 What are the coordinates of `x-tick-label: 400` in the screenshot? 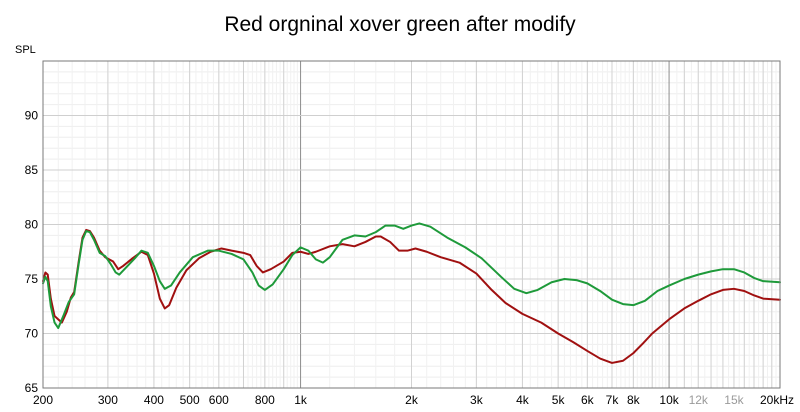 It's located at (154, 400).